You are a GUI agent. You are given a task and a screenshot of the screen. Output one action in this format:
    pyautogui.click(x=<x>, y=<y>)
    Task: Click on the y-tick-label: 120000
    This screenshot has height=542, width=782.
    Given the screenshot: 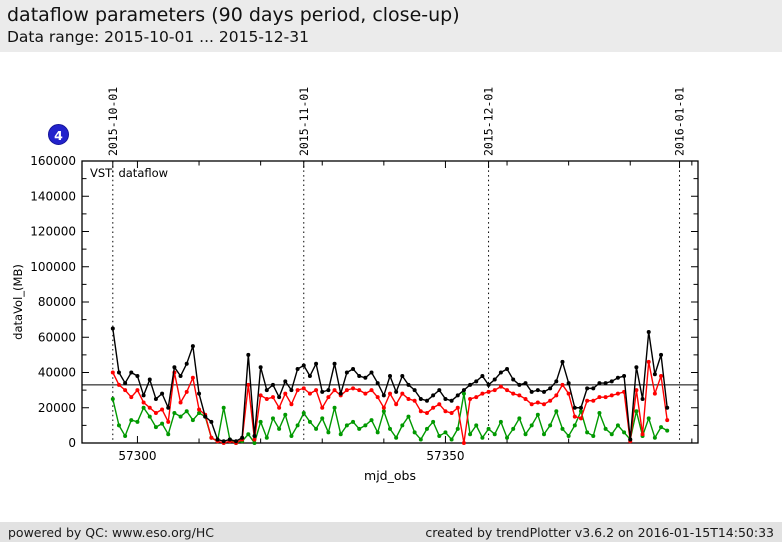 What is the action you would take?
    pyautogui.click(x=53, y=232)
    